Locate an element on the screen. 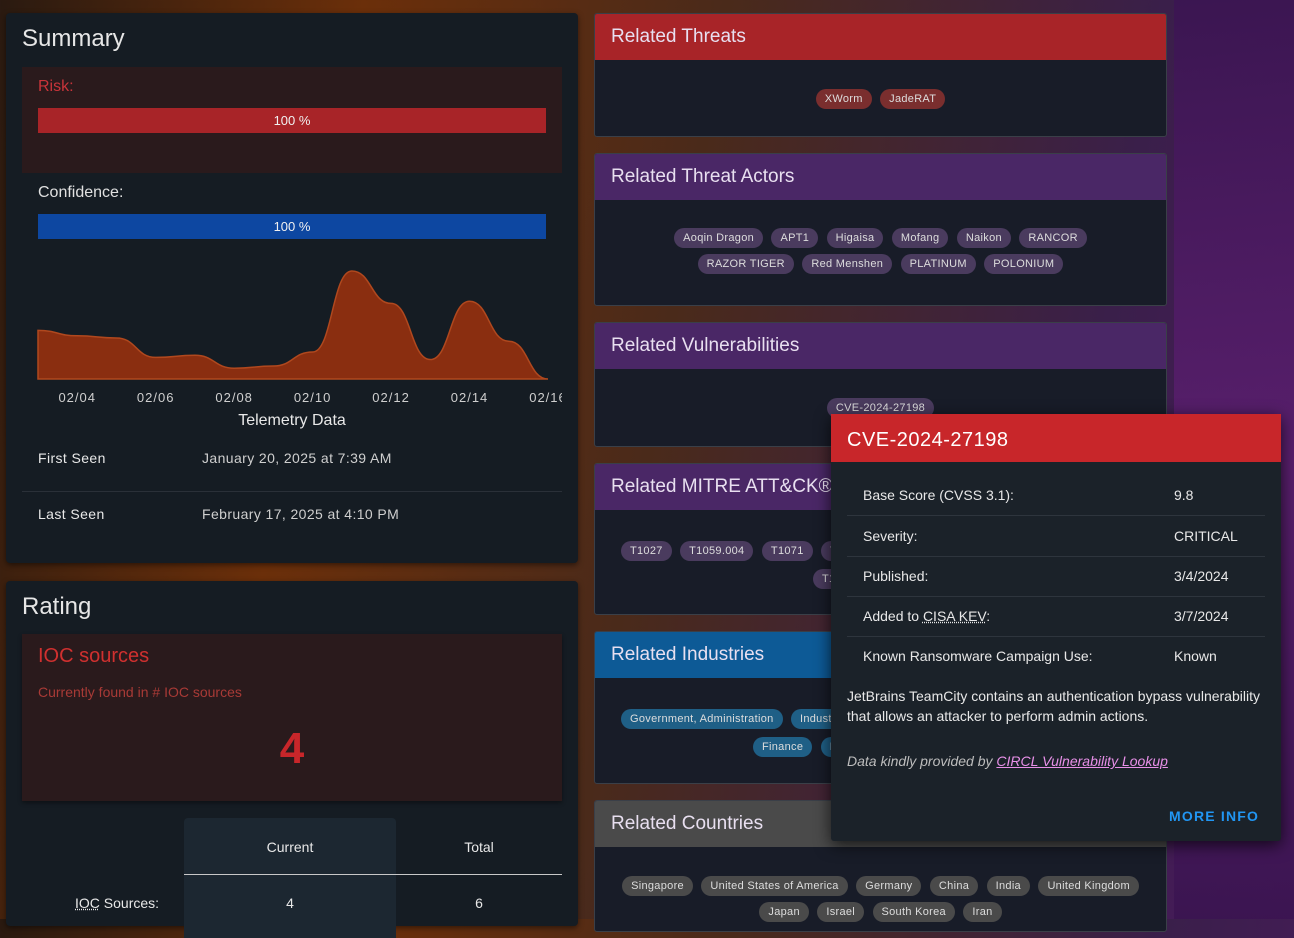 This screenshot has height=938, width=1294. cve-key: Severity: is located at coordinates (890, 536).